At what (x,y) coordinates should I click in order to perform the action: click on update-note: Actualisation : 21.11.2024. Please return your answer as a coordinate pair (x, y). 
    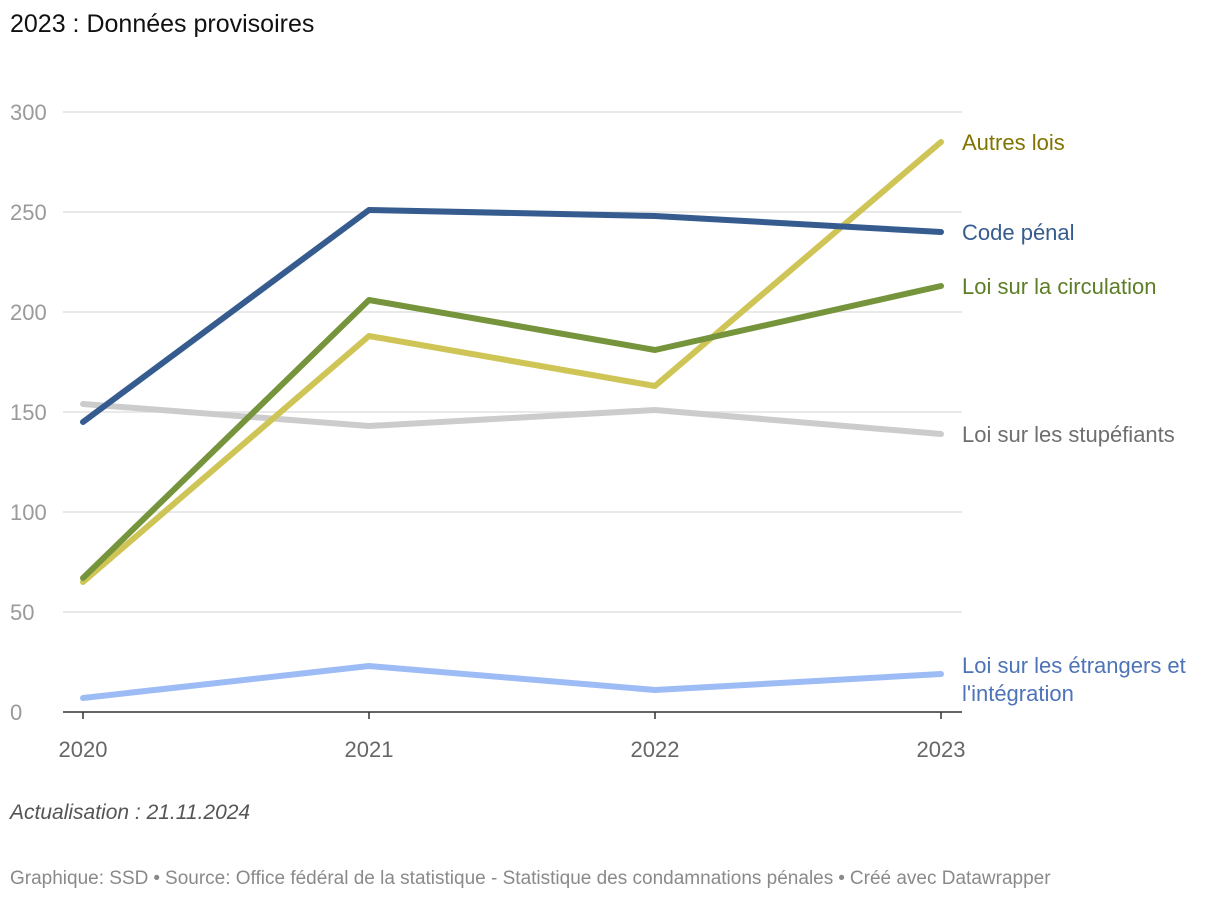
    Looking at the image, I should click on (130, 812).